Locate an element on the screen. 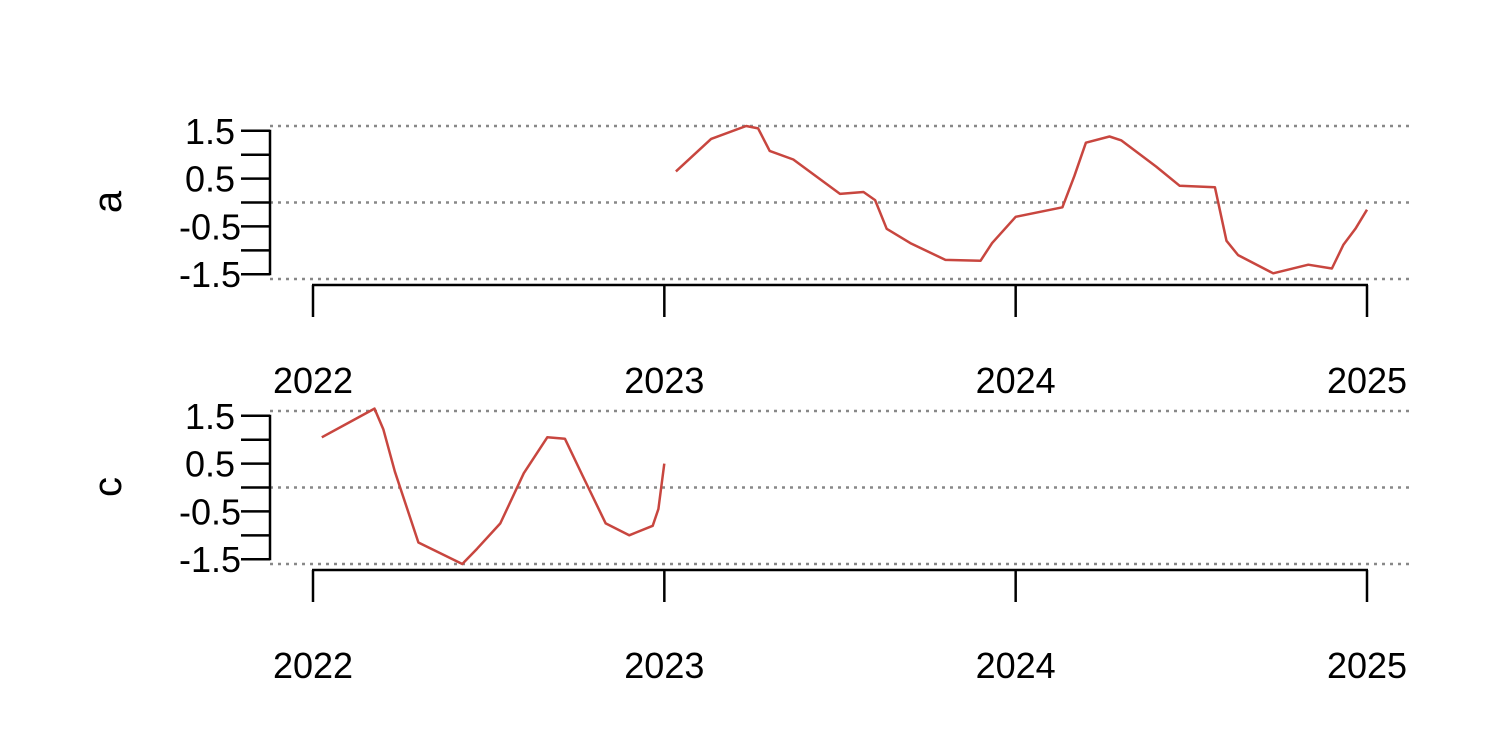  panel-label: c is located at coordinates (108, 487).